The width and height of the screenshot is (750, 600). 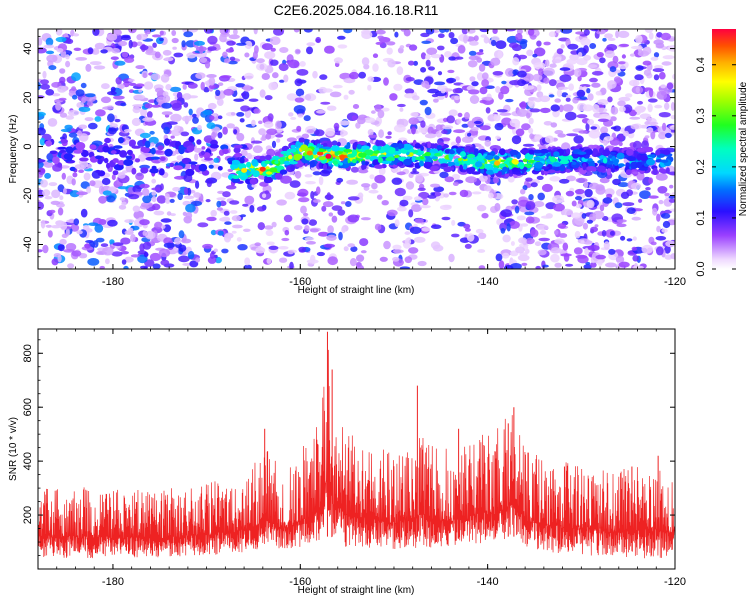 What do you see at coordinates (488, 282) in the screenshot?
I see `x-tick-label: -140` at bounding box center [488, 282].